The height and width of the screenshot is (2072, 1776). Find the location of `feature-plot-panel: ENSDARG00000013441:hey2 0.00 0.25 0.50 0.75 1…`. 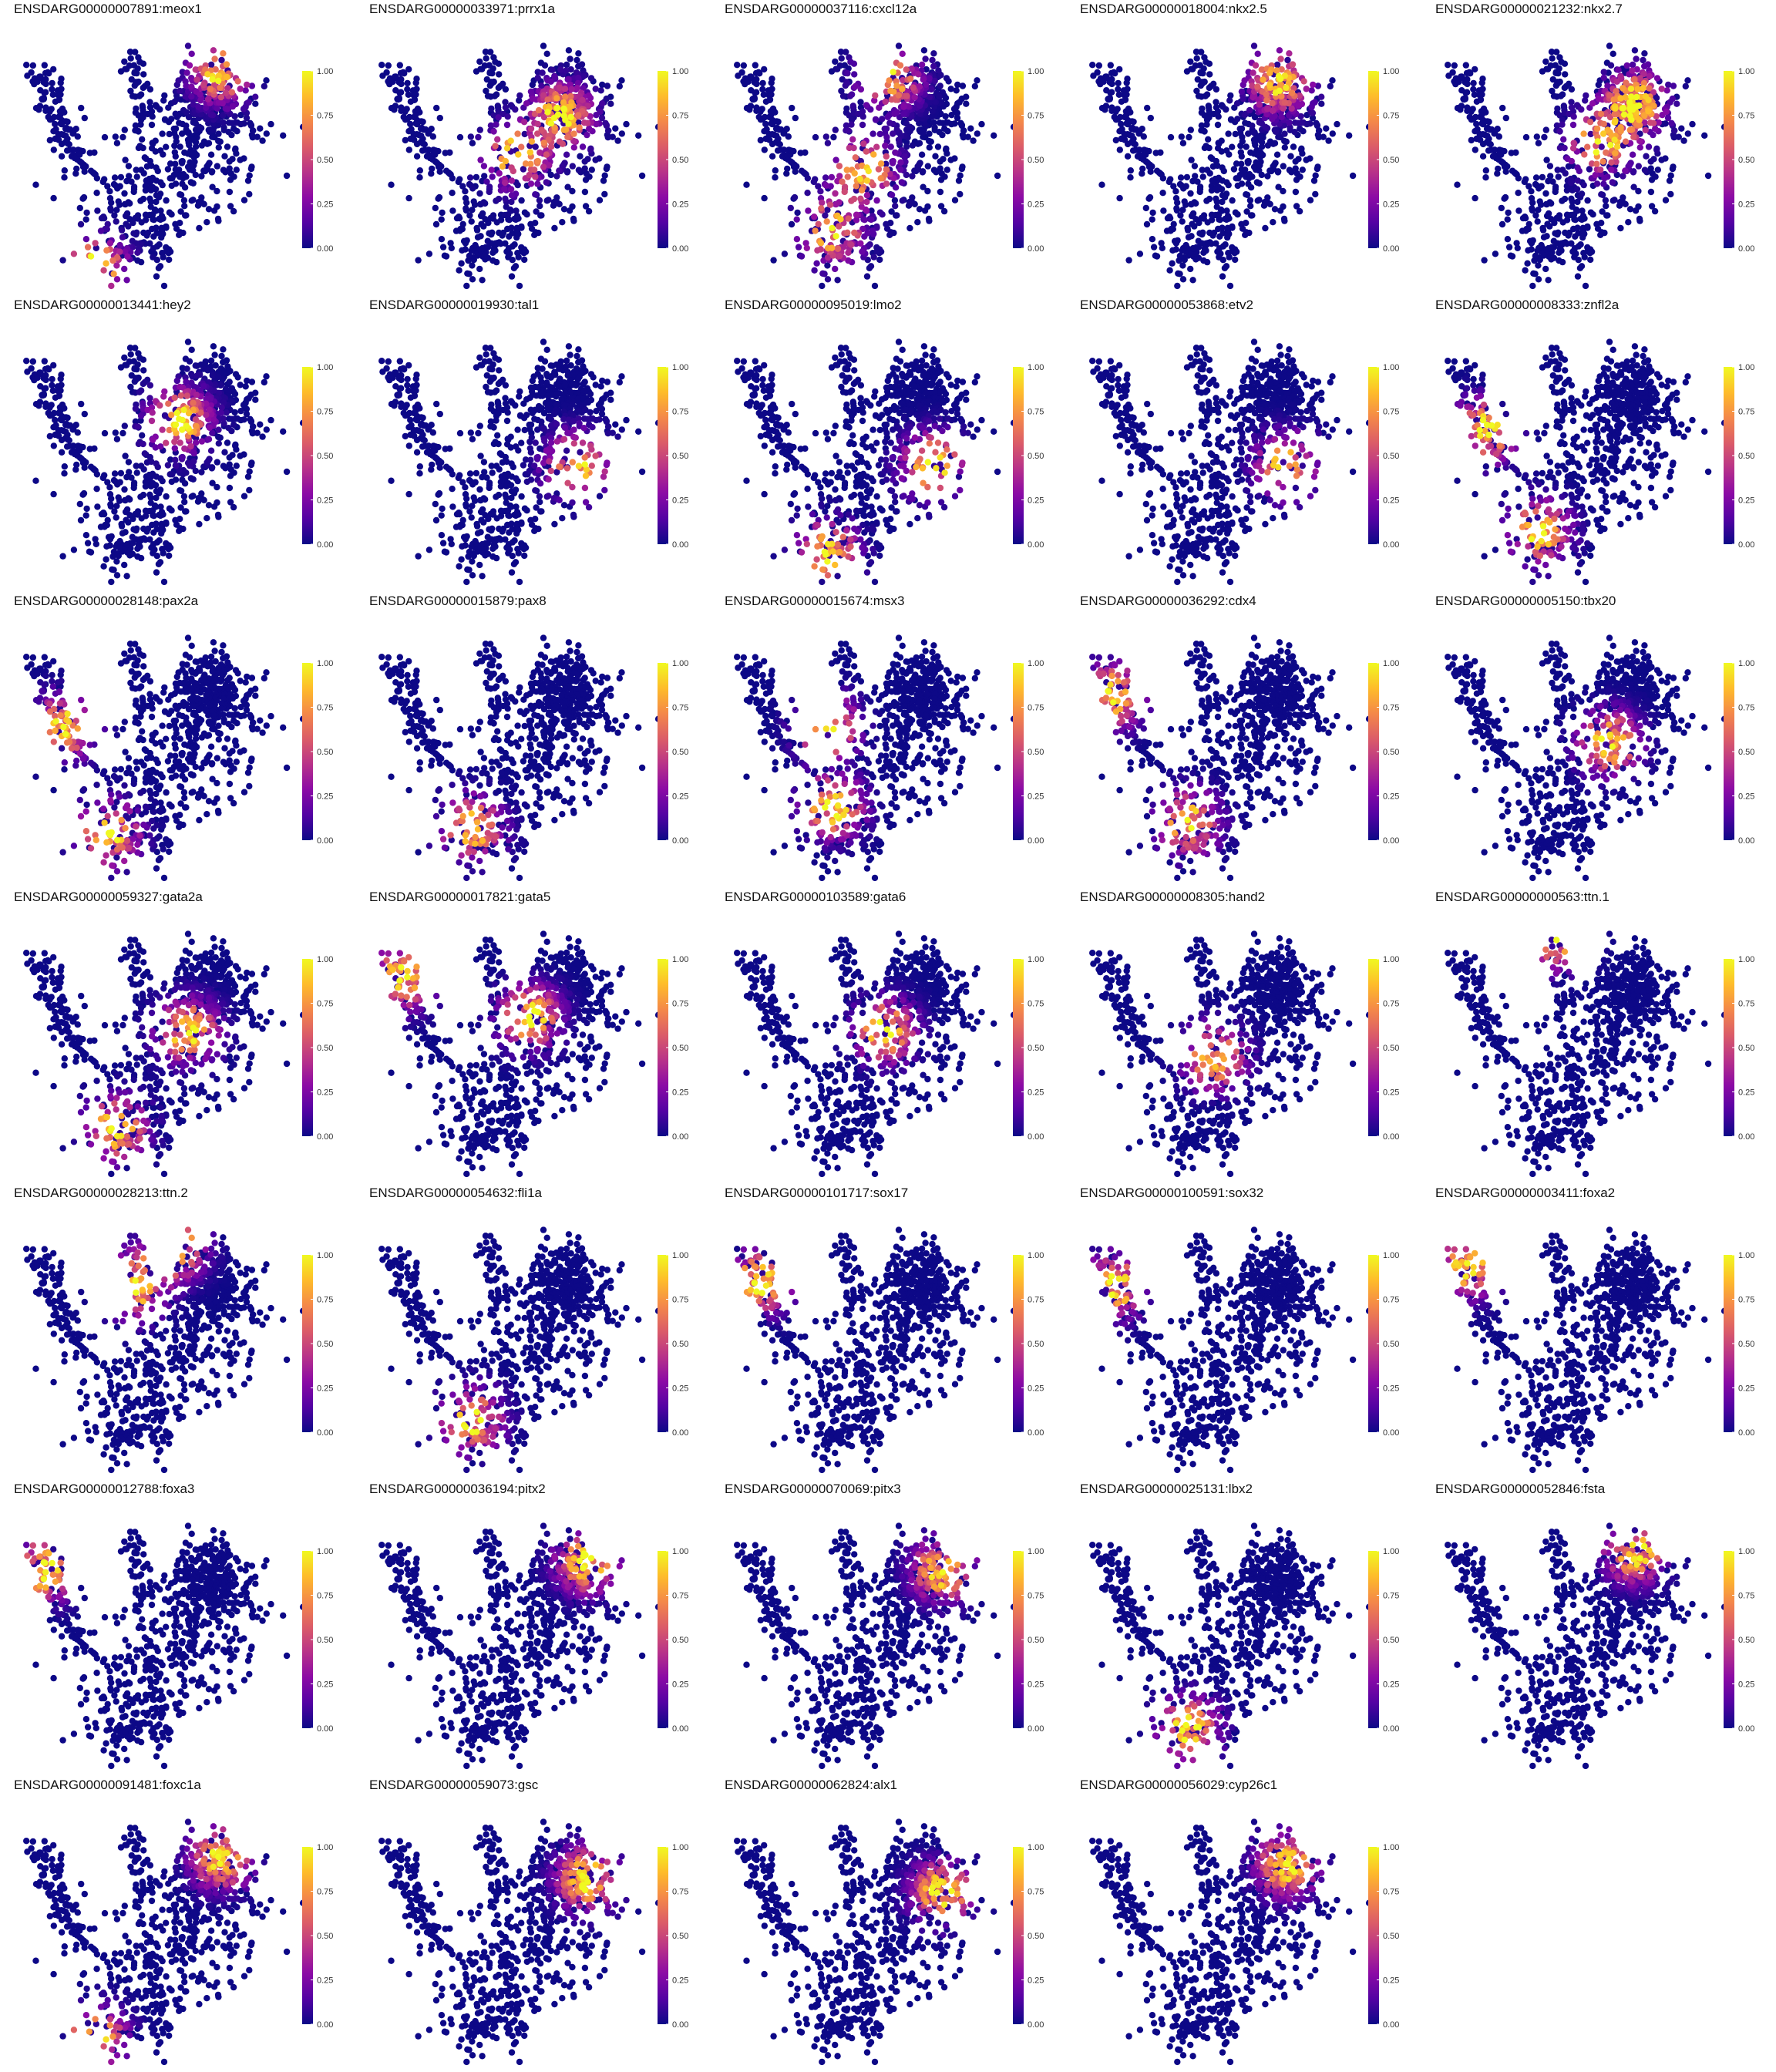

feature-plot-panel: ENSDARG00000013441:hey2 0.00 0.25 0.50 0.75 1… is located at coordinates (178, 444).